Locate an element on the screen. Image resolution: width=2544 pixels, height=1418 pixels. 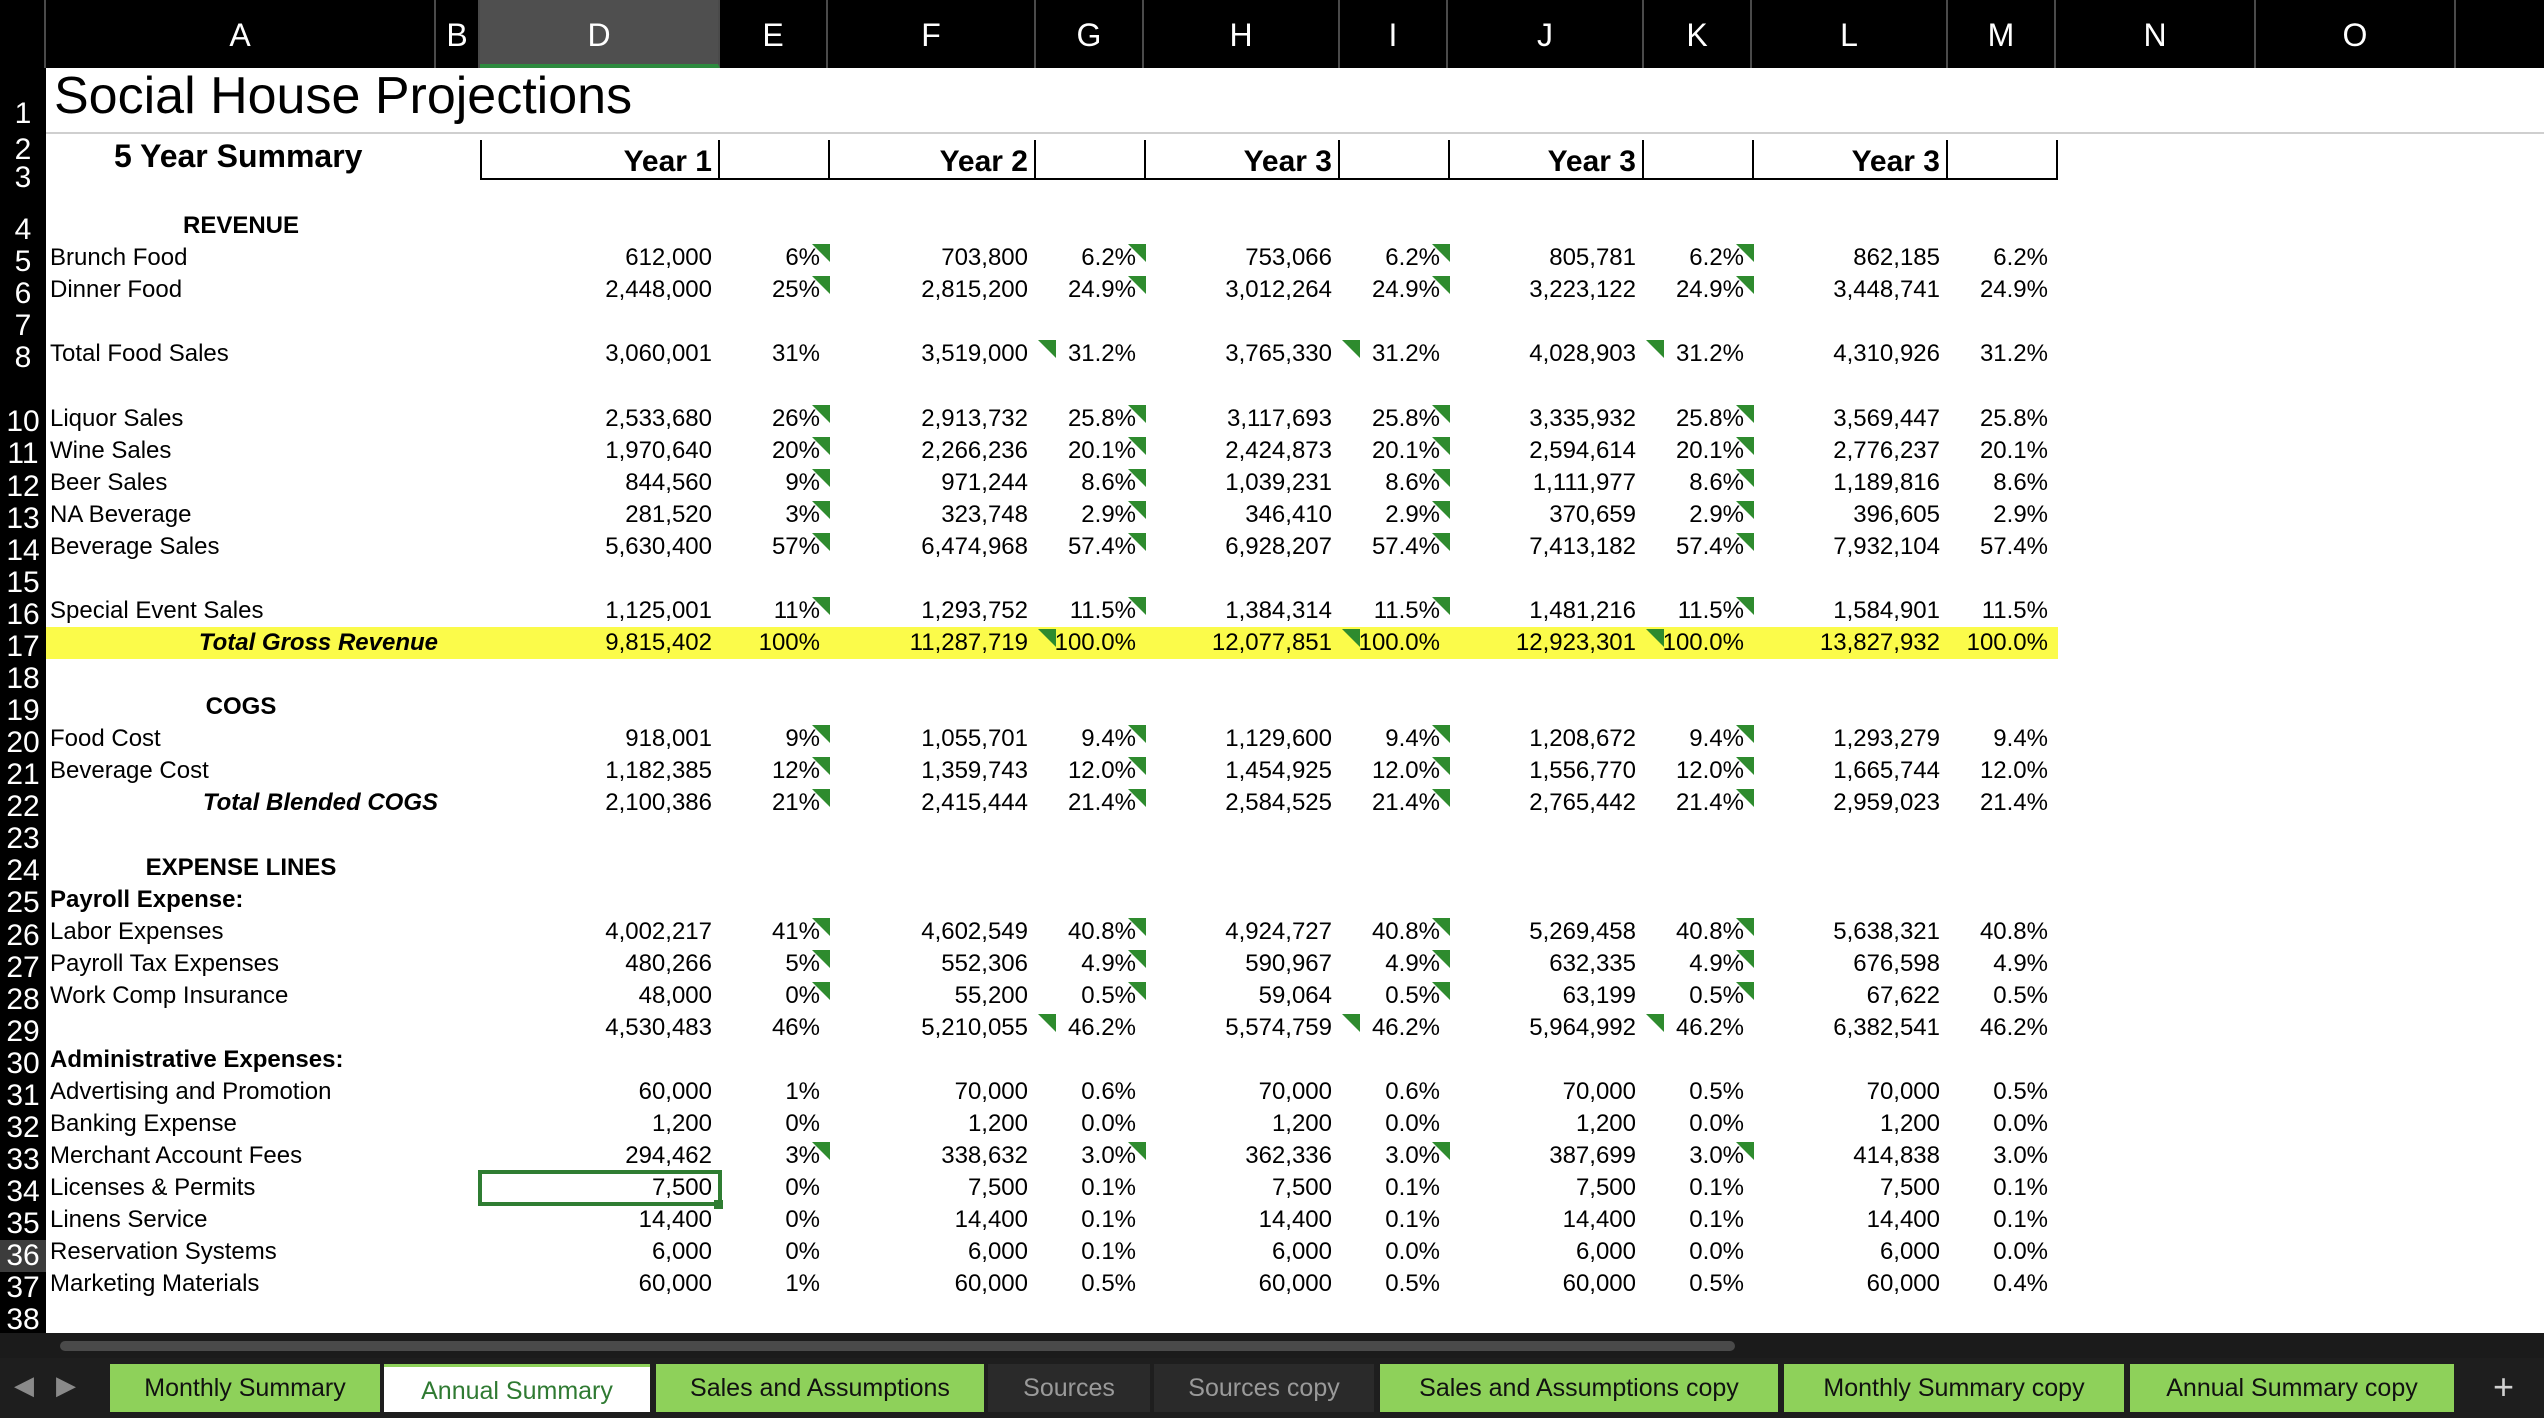
row-header-24: 24 is located at coordinates (23, 871).